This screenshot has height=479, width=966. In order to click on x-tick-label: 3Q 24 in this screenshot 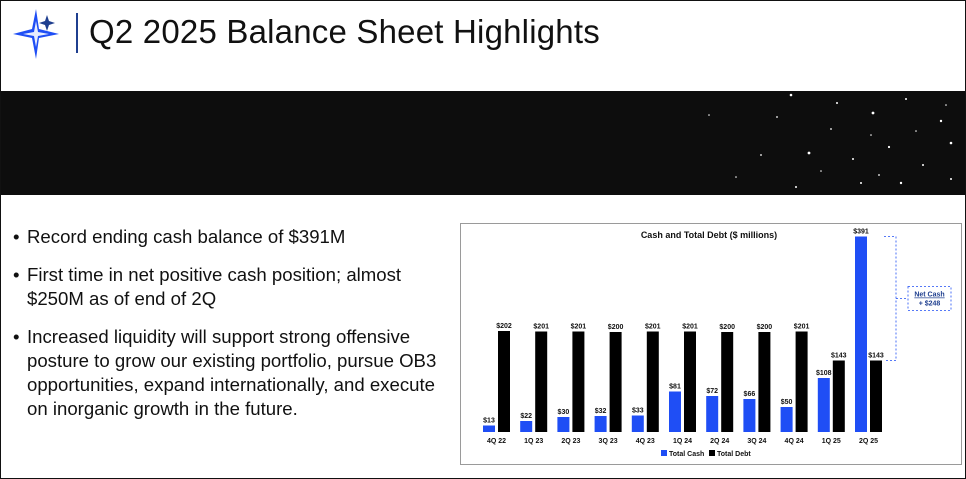, I will do `click(756, 441)`.